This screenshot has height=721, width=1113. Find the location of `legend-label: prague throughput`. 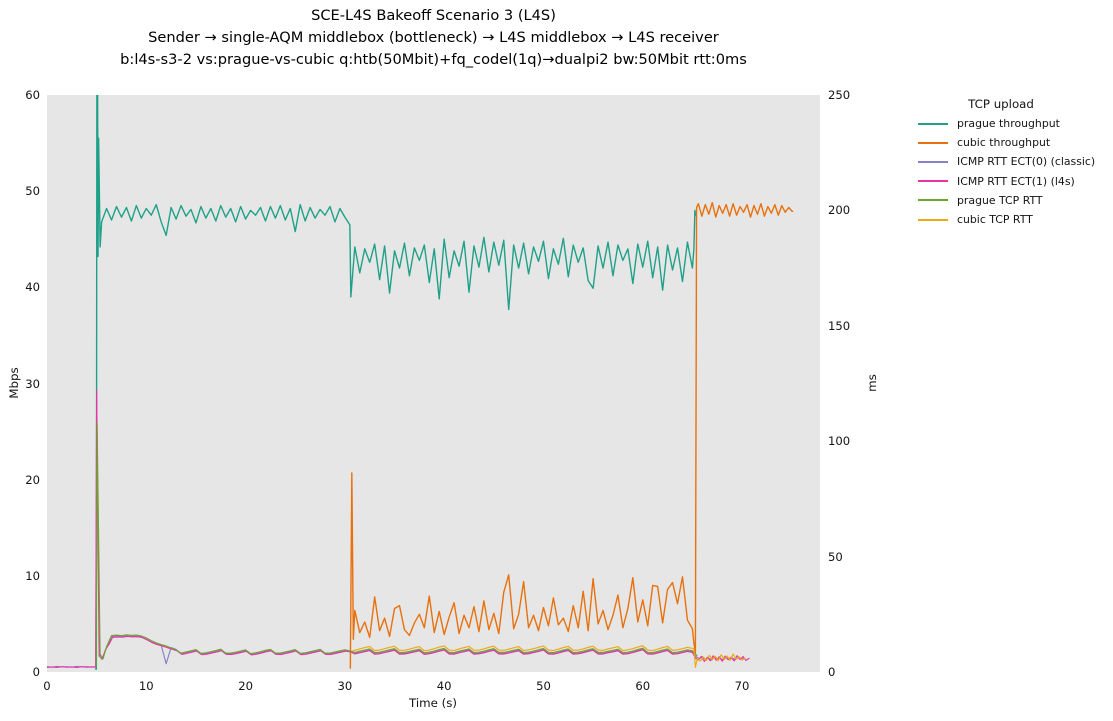

legend-label: prague throughput is located at coordinates (1008, 124).